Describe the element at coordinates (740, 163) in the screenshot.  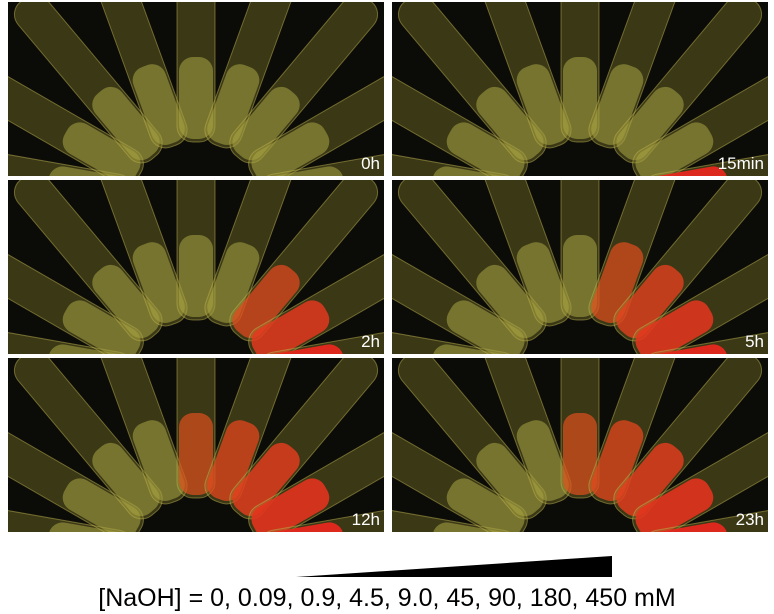
I see `time-label: 15min` at that location.